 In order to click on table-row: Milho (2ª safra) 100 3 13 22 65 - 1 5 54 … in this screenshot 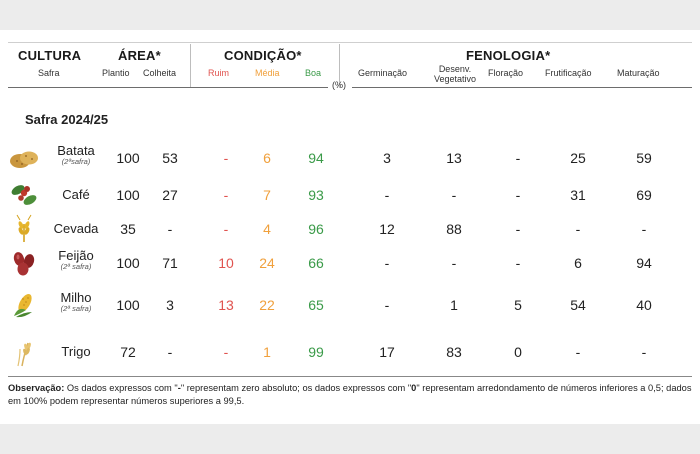, I will do `click(350, 305)`.